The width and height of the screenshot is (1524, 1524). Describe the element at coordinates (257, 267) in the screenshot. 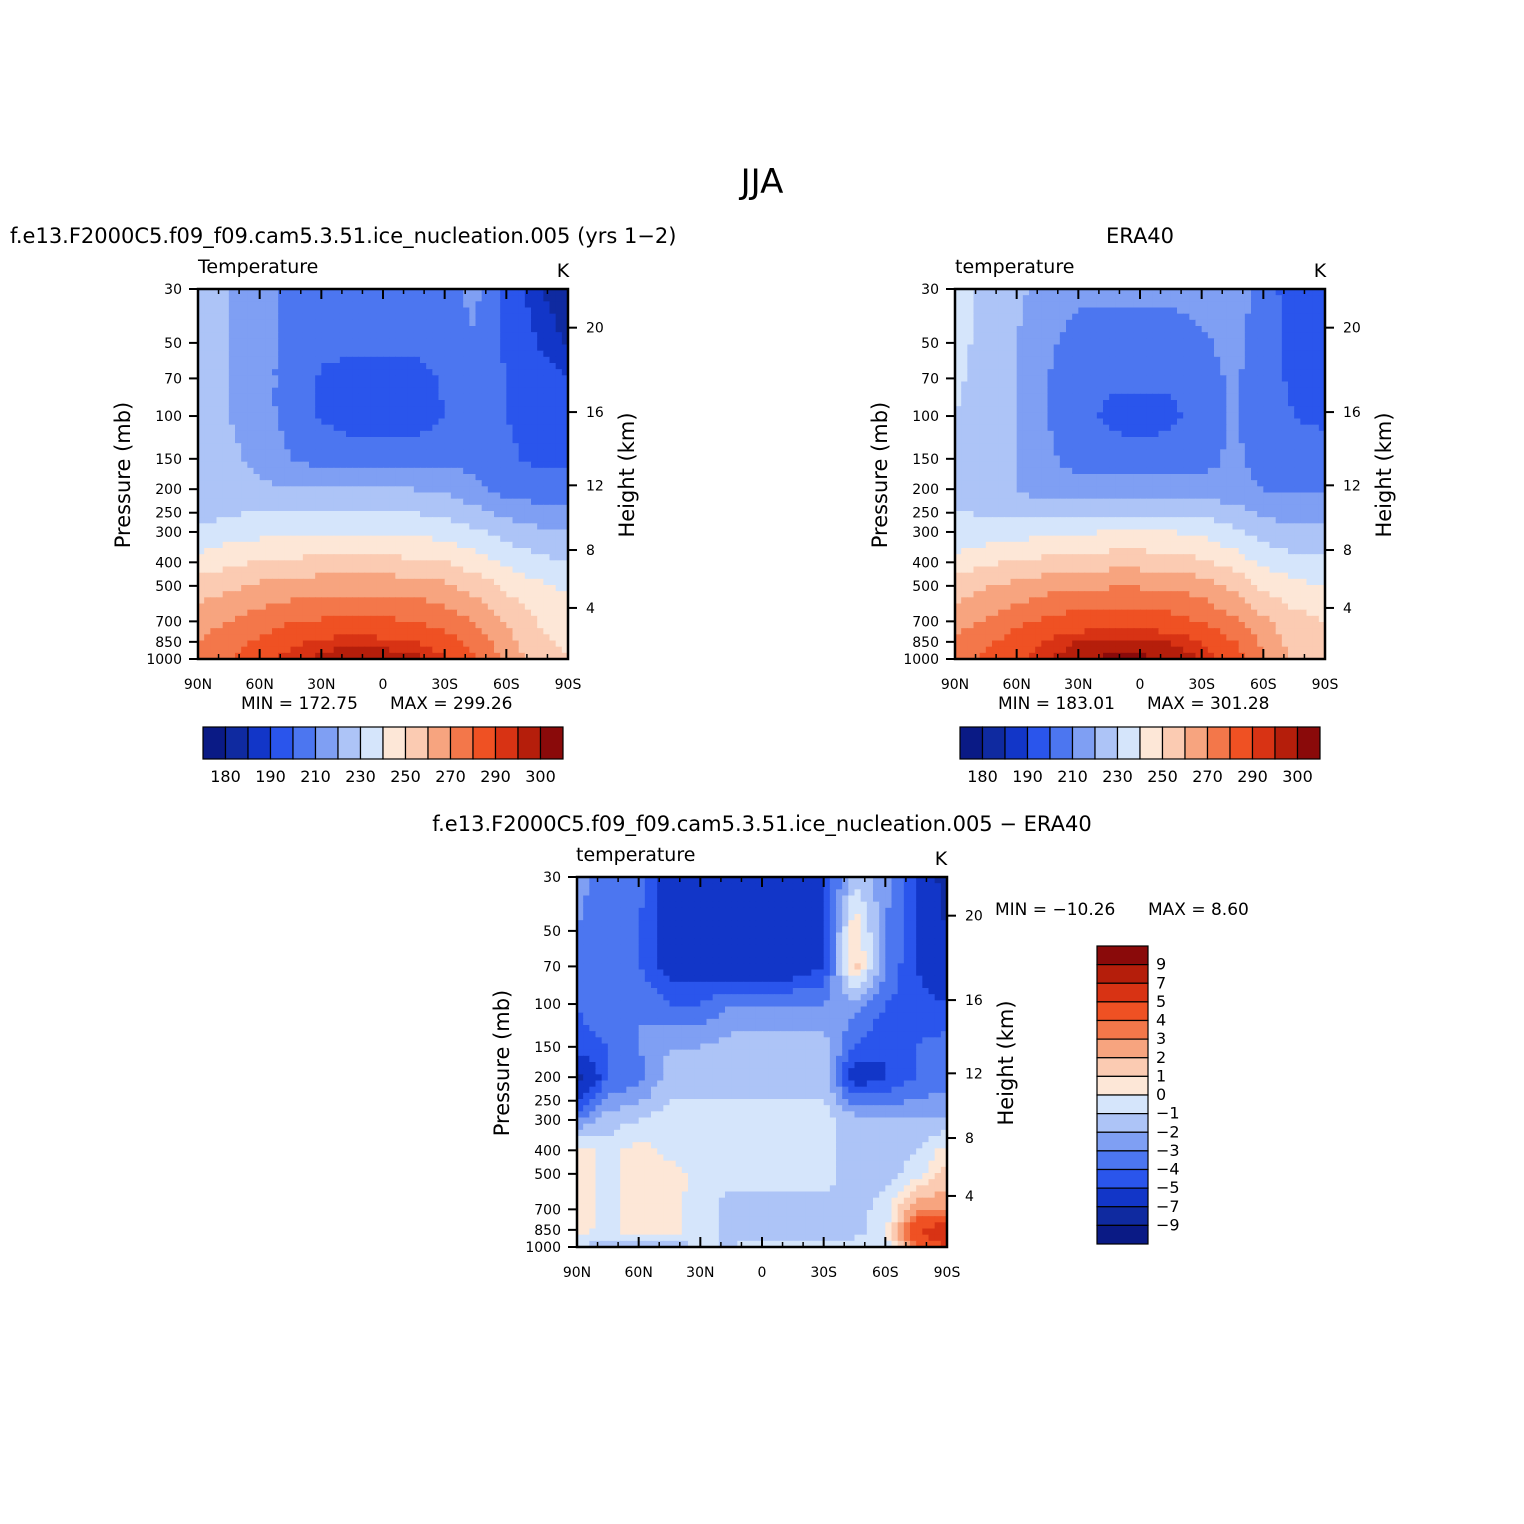

I see `panel-subtitle: Temperature` at that location.